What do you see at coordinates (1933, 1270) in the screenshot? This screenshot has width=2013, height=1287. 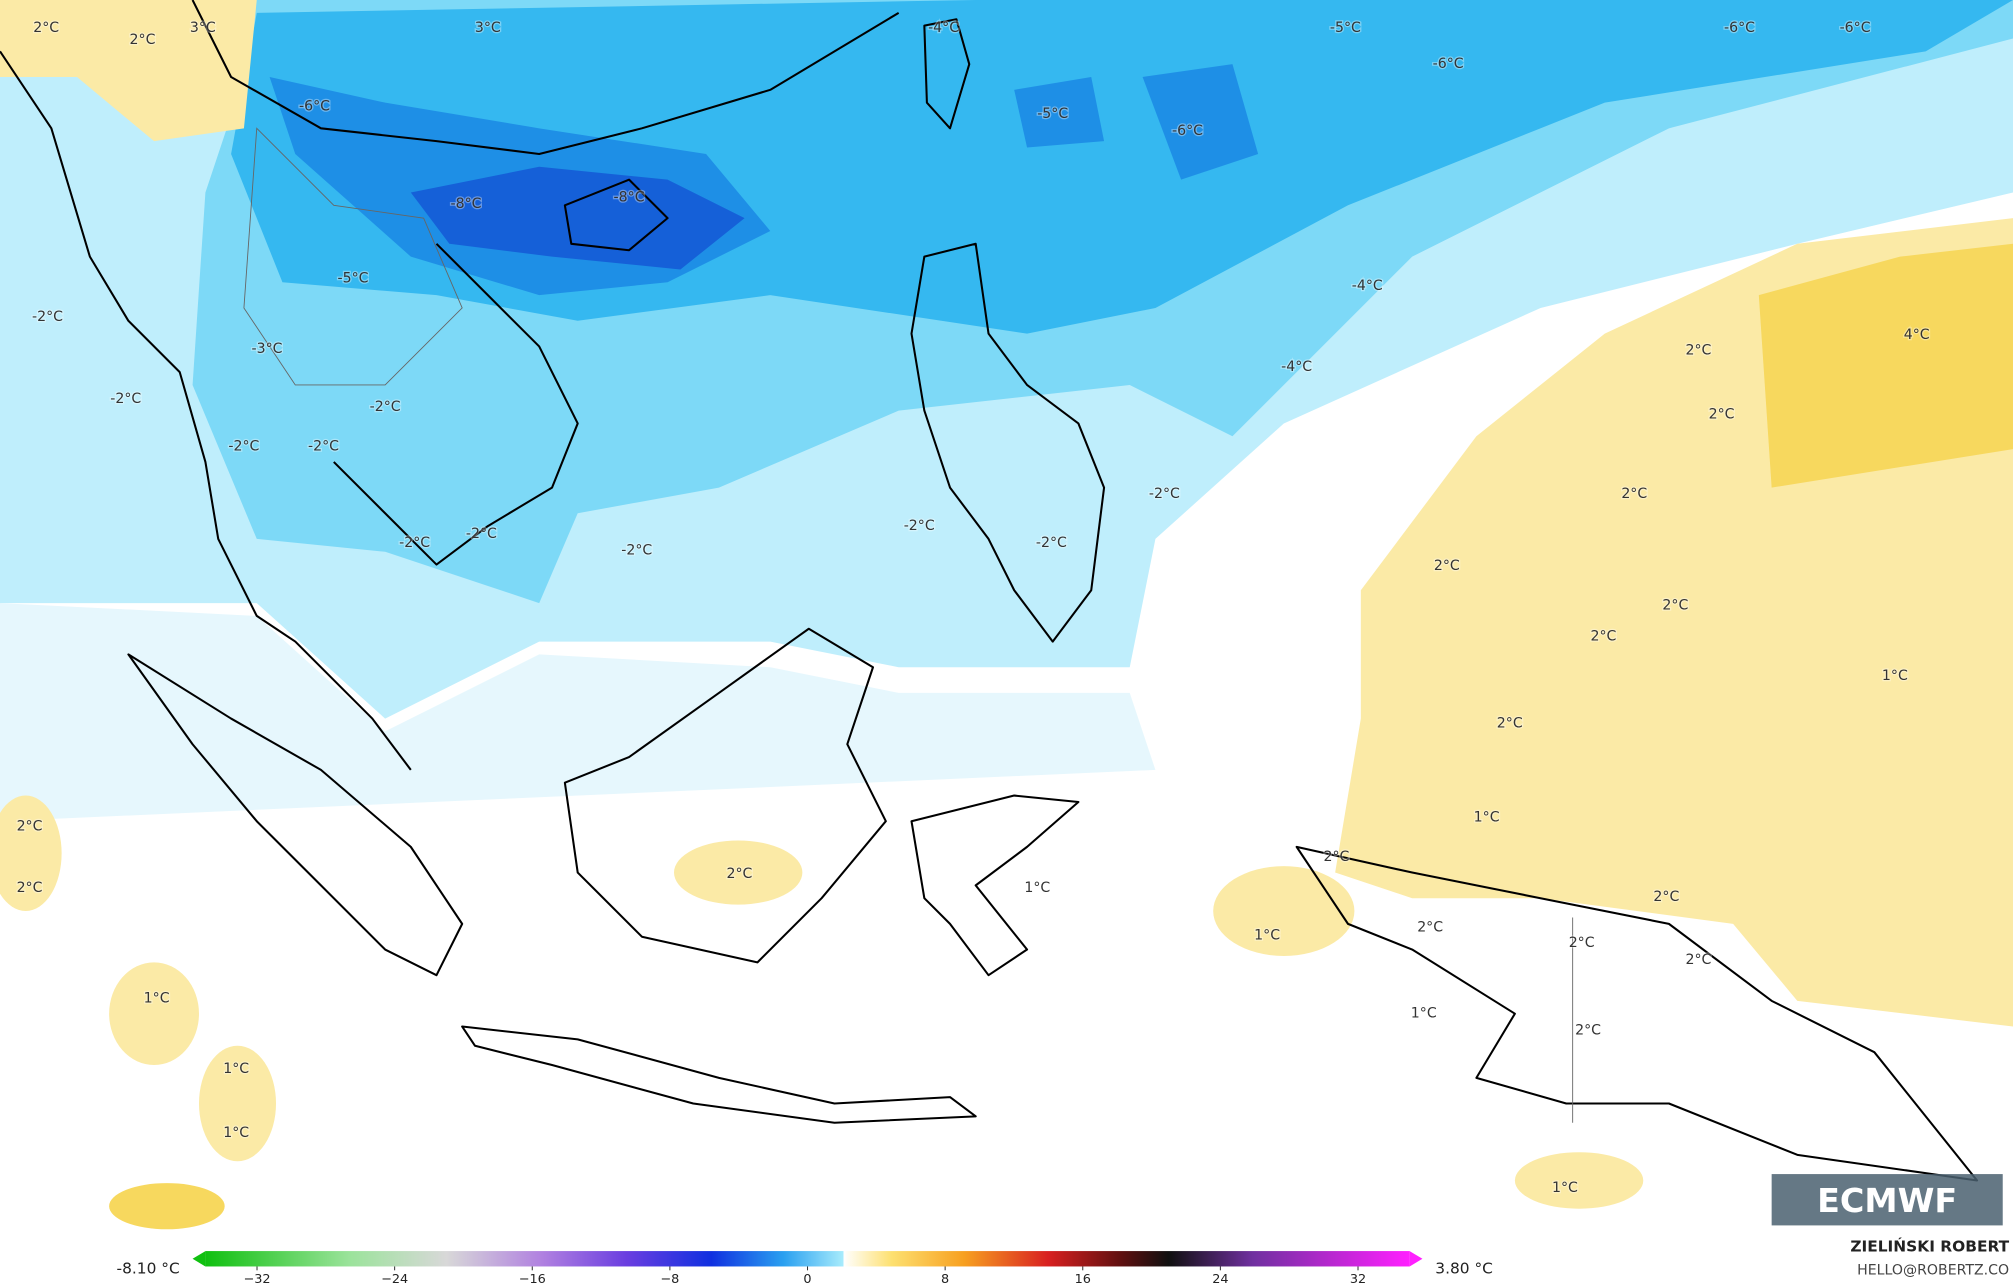 I see `credit-contact: HELLO@ROBERTZ.CO` at bounding box center [1933, 1270].